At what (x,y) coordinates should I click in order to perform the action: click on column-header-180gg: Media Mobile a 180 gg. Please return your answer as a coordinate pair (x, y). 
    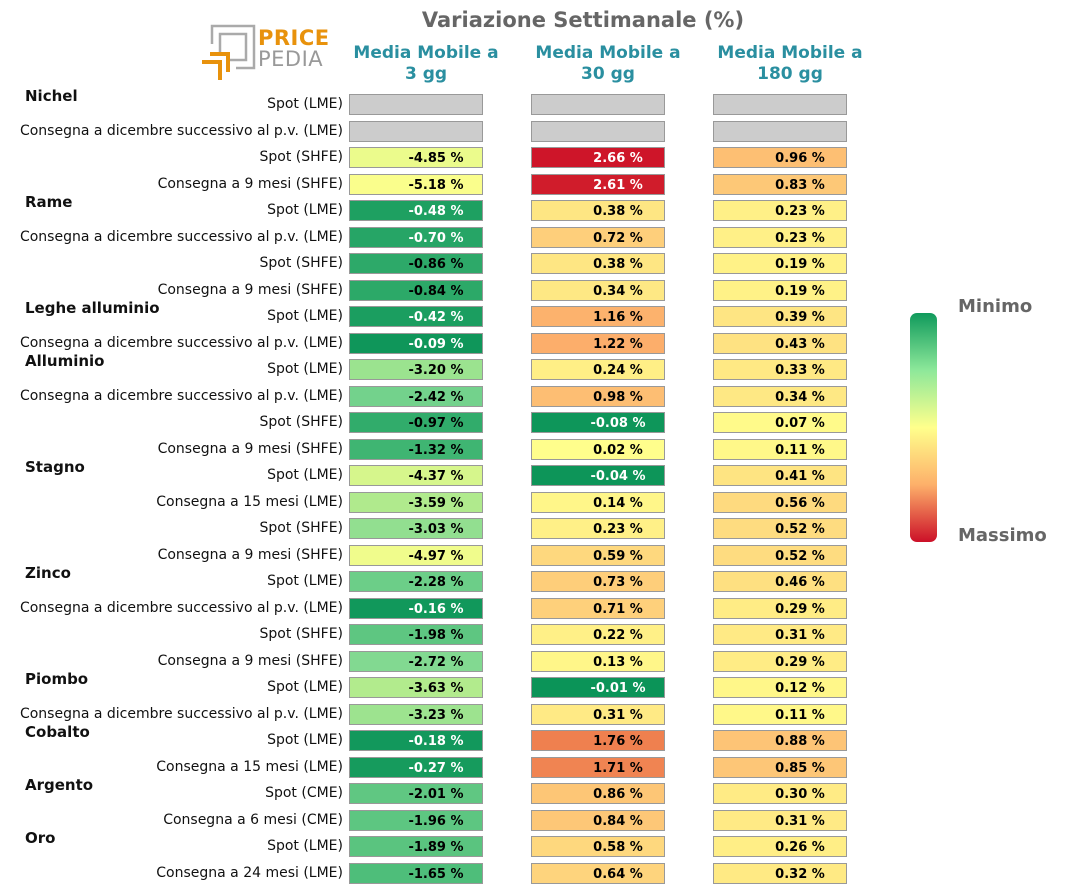
    Looking at the image, I should click on (790, 64).